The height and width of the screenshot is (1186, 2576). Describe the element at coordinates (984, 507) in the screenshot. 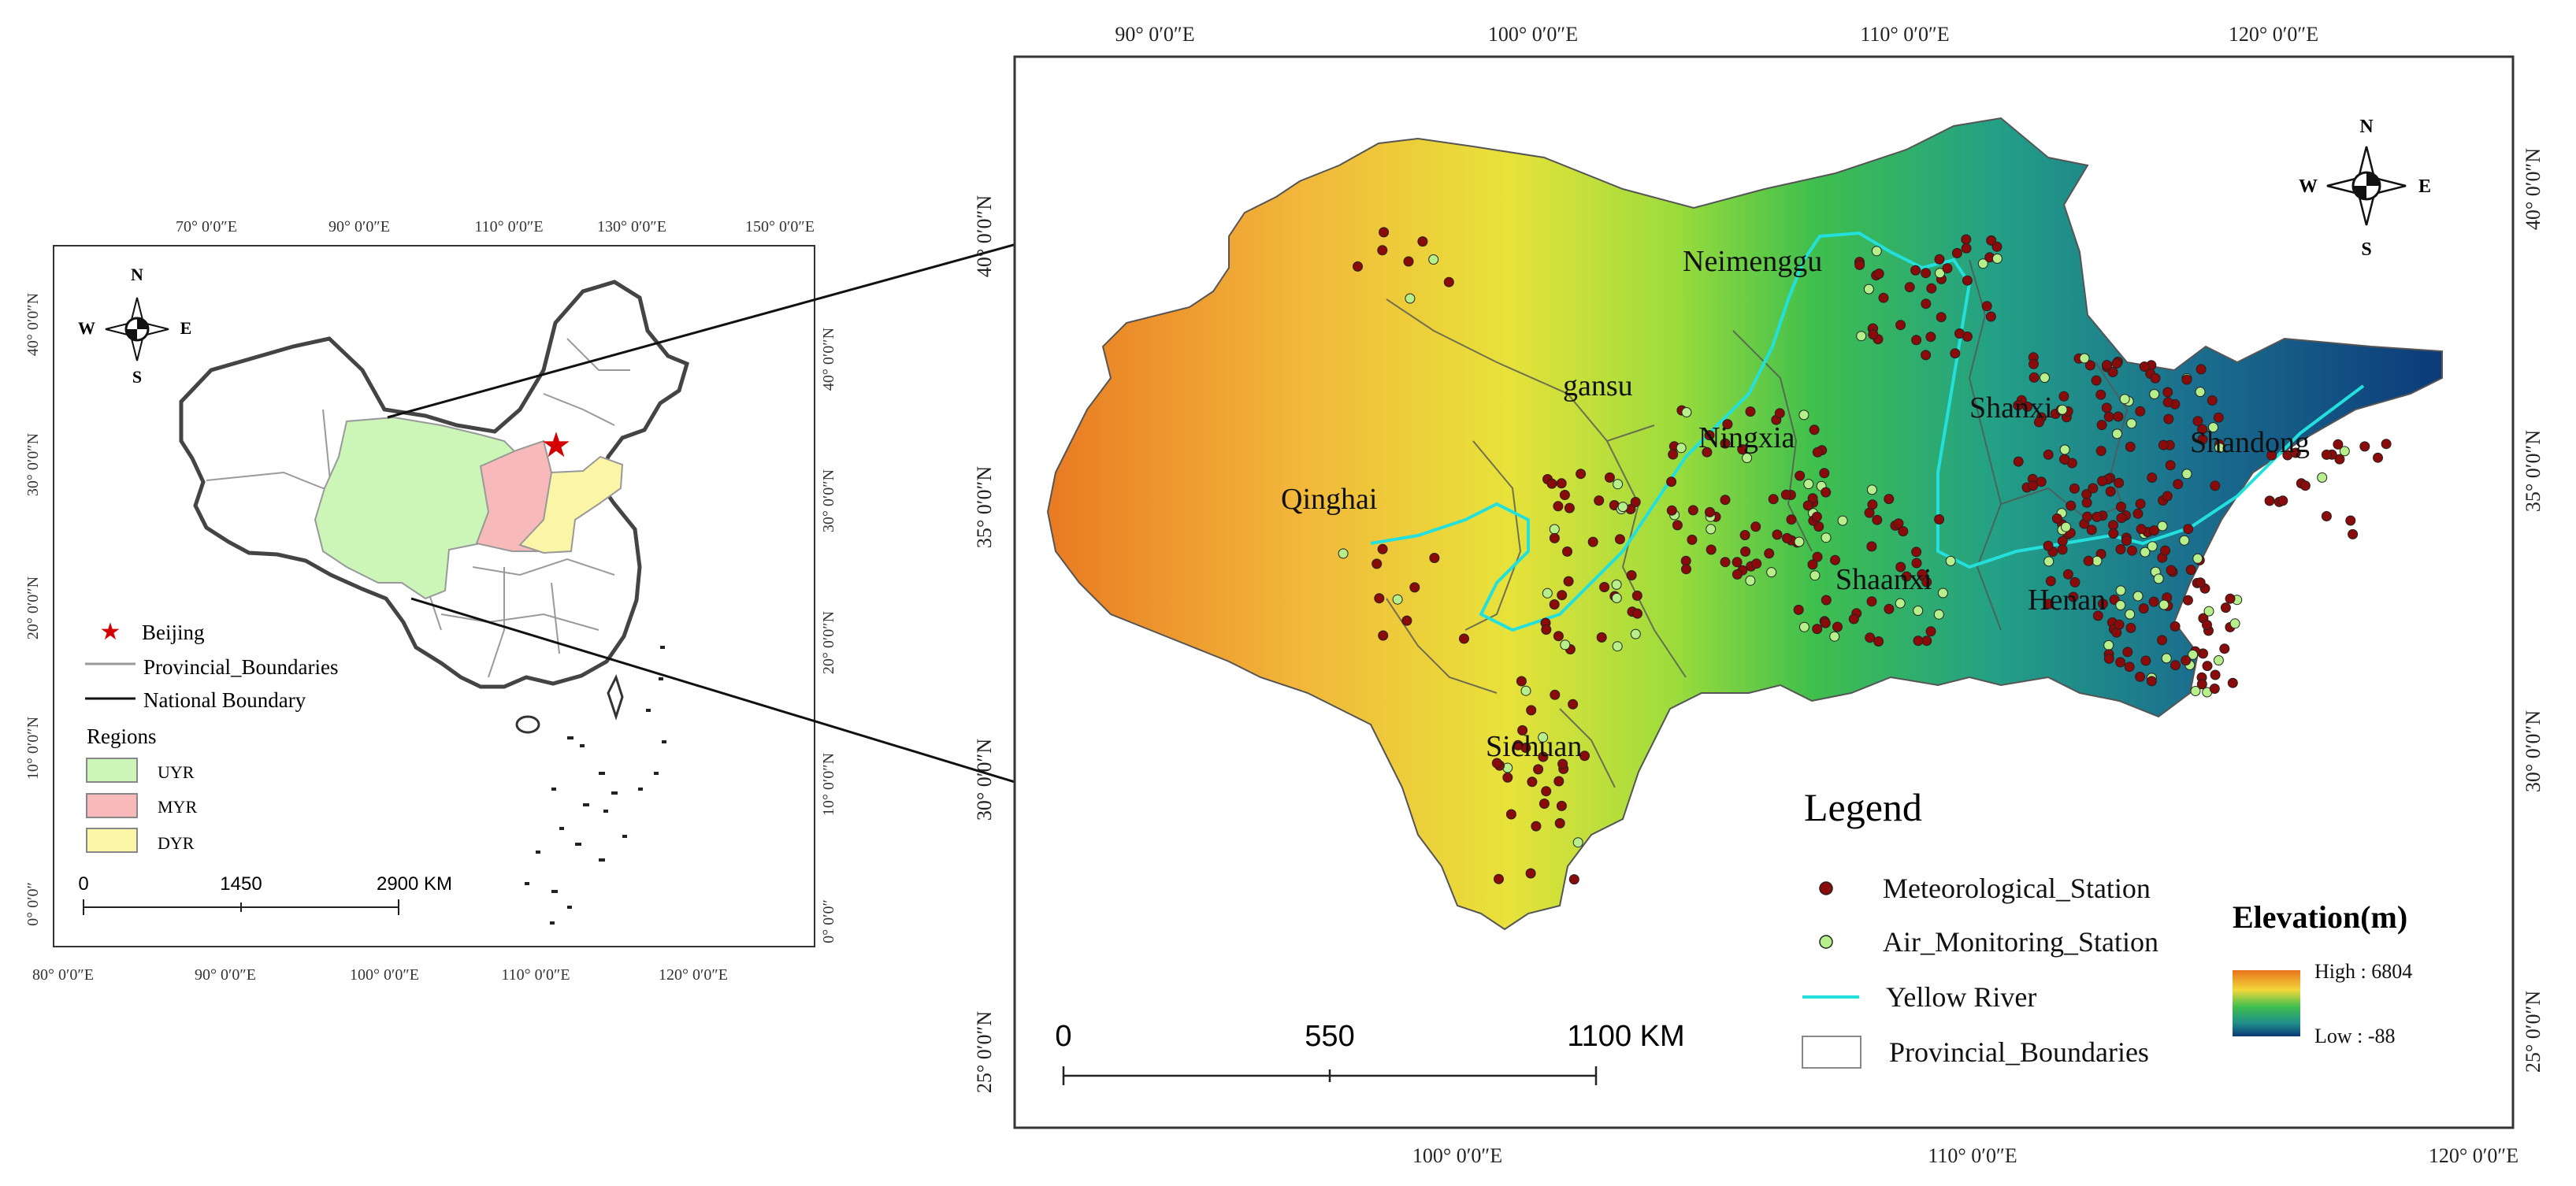

I see `main-left-tick: 35° 0′0″N` at that location.